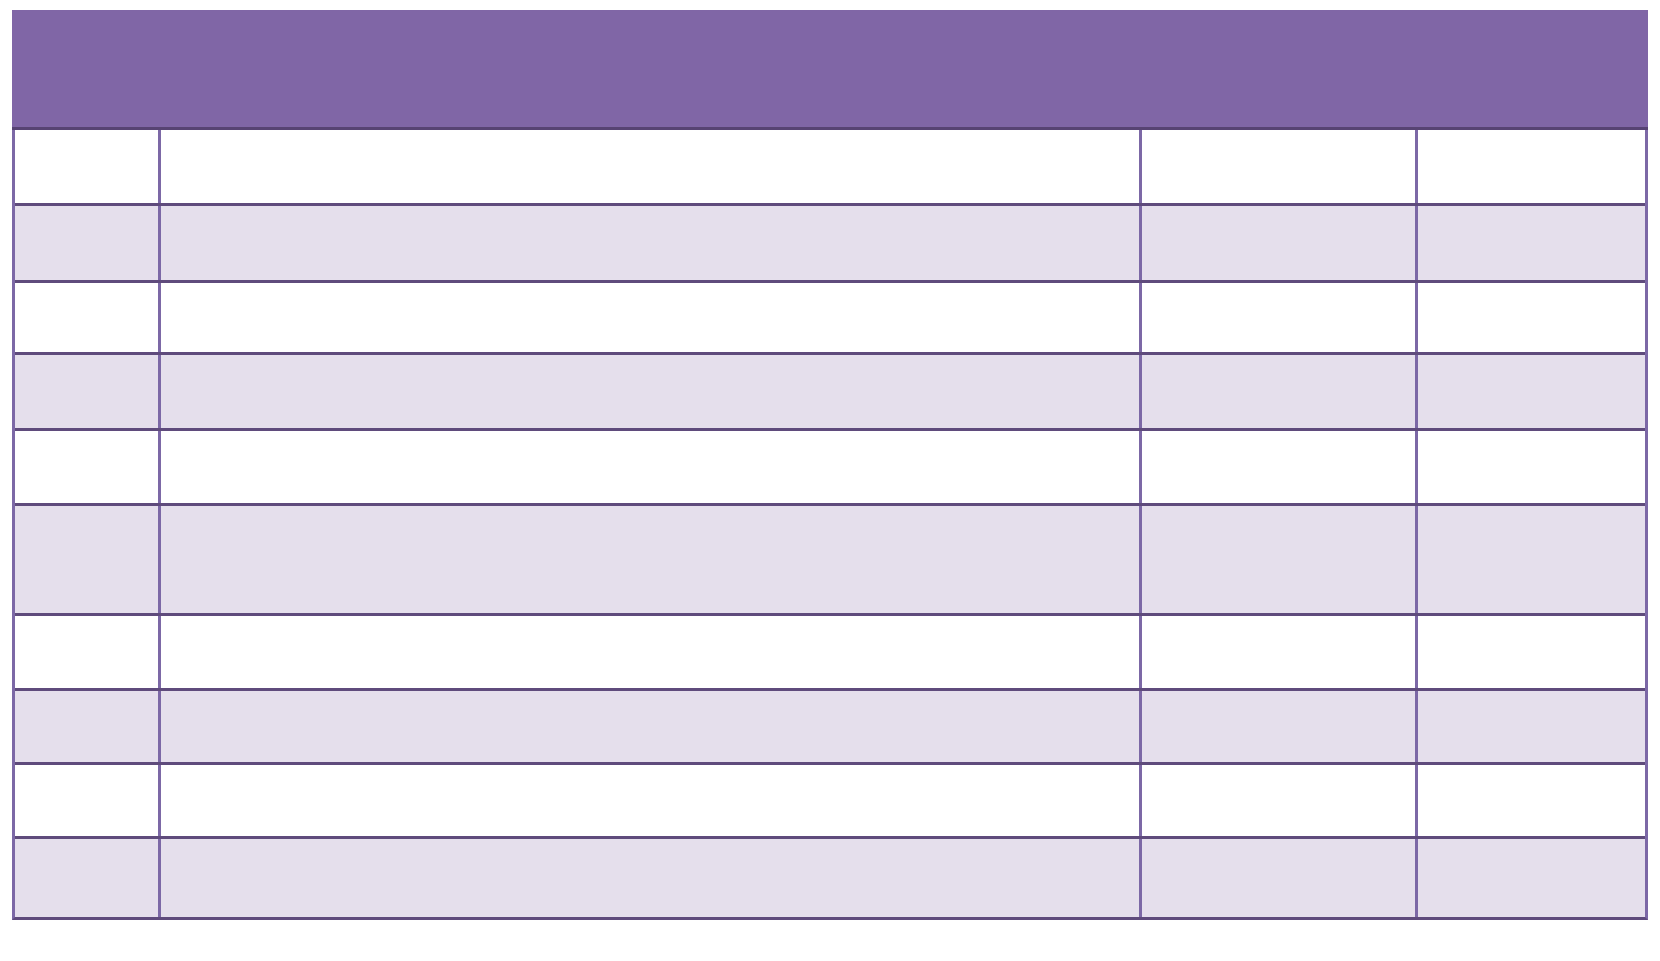  What do you see at coordinates (830, 70) in the screenshot?
I see `table-header-row` at bounding box center [830, 70].